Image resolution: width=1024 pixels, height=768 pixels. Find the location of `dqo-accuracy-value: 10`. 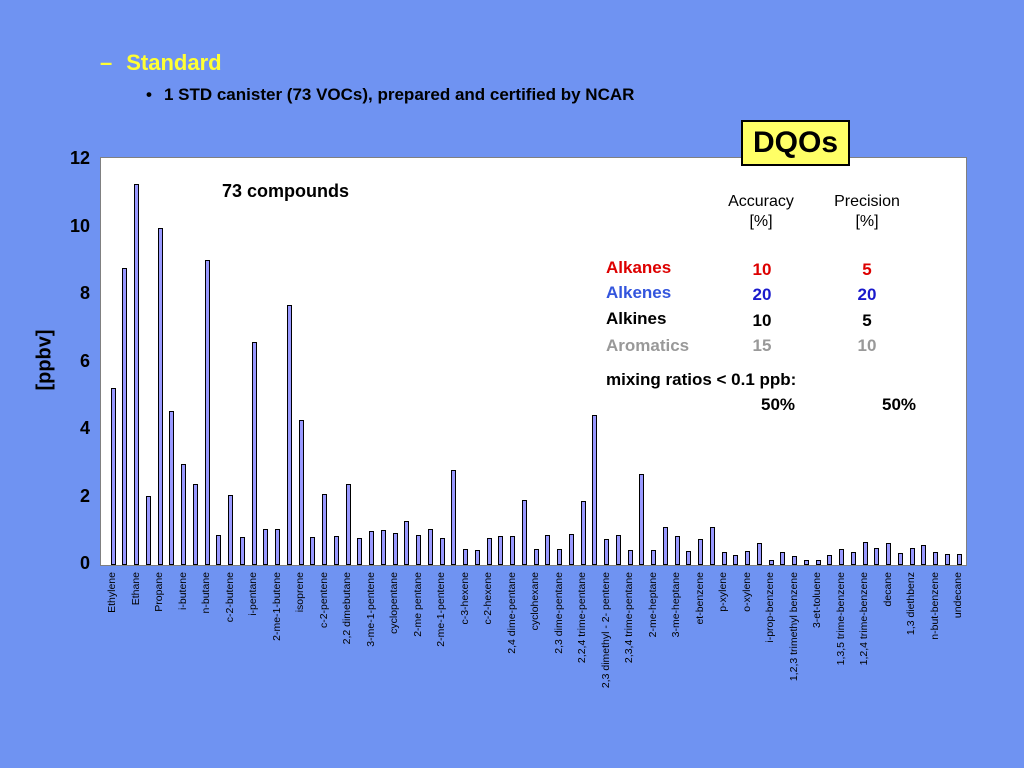

dqo-accuracy-value: 10 is located at coordinates (762, 320).